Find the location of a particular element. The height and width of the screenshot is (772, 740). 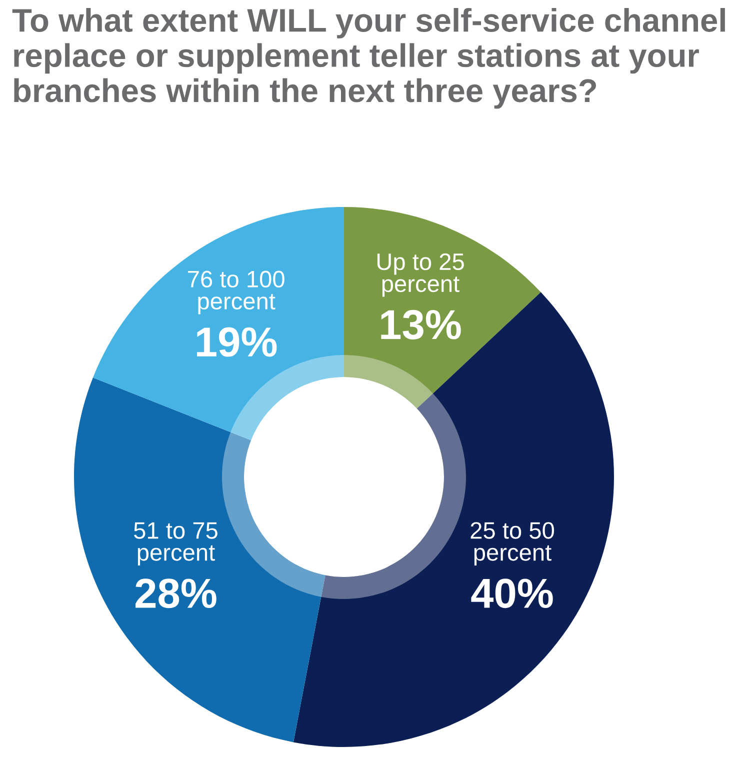

slice-label: 25 to 50 percent is located at coordinates (512, 544).